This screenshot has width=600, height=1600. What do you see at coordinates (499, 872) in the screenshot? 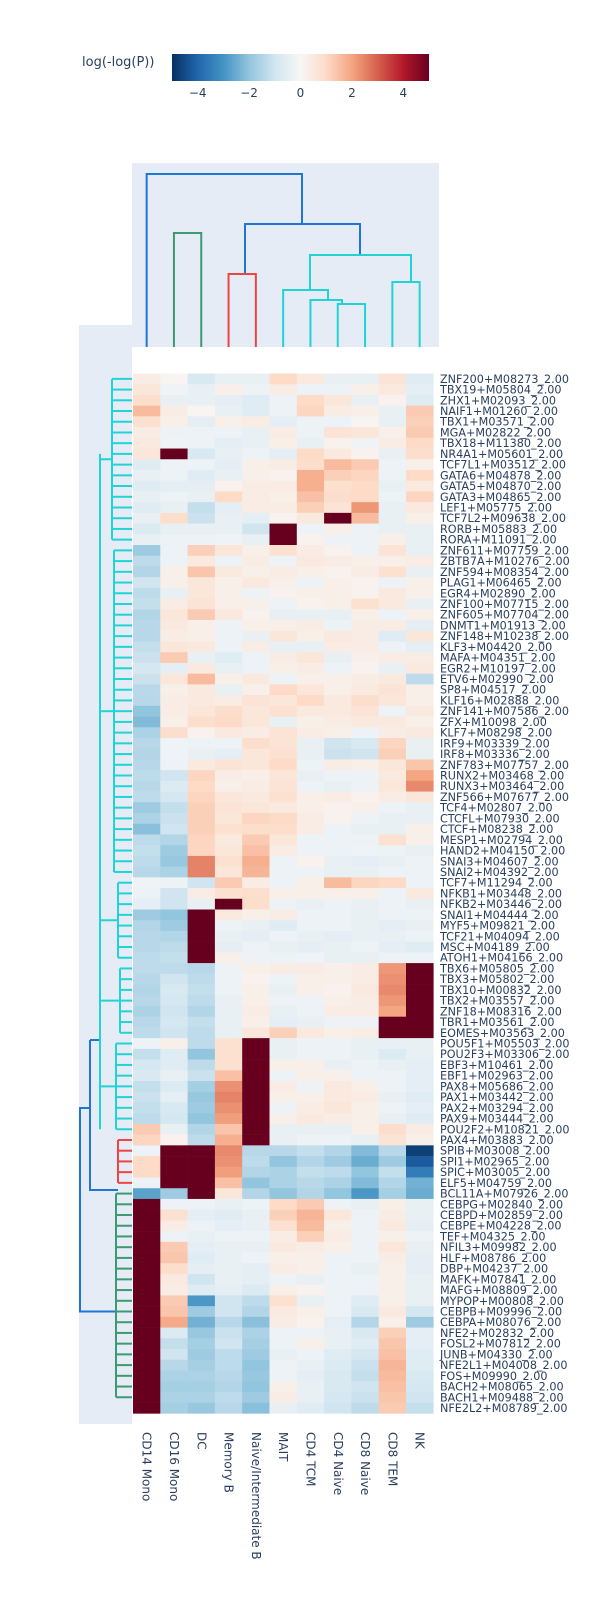
I see `row-label: SNAI2+M04392_2.00` at bounding box center [499, 872].